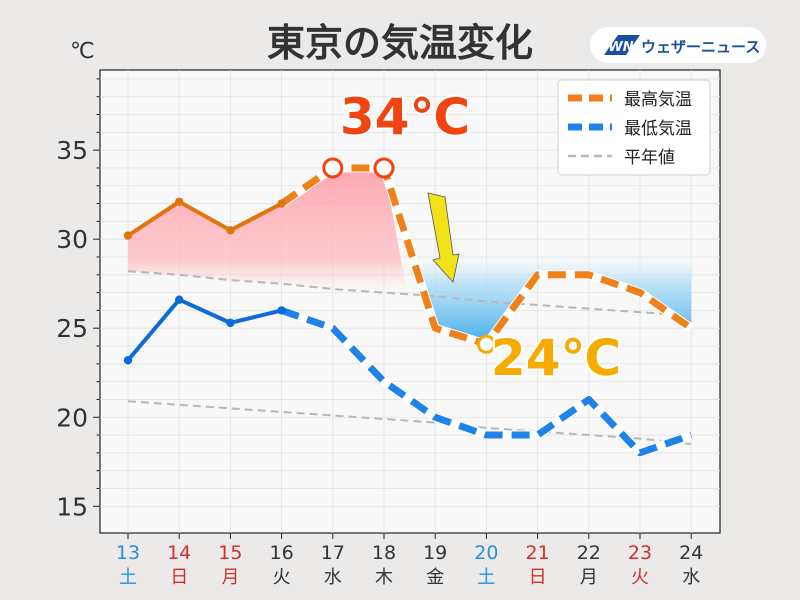 This screenshot has width=800, height=600. I want to click on above-normal-fill, so click(268, 230).